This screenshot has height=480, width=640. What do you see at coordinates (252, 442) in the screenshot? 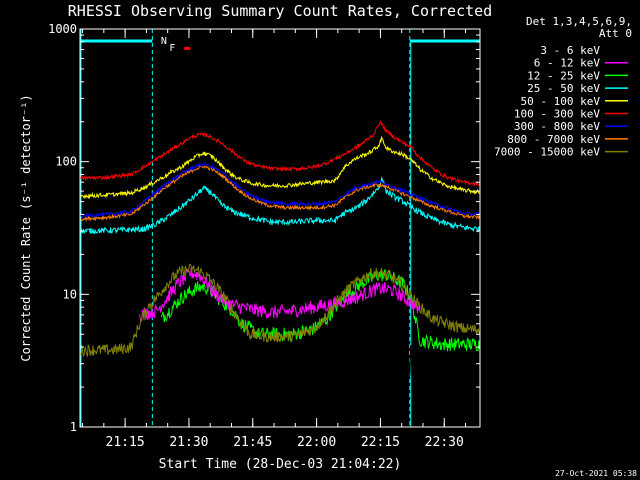
I see `x-tick-label: 21:45` at bounding box center [252, 442].